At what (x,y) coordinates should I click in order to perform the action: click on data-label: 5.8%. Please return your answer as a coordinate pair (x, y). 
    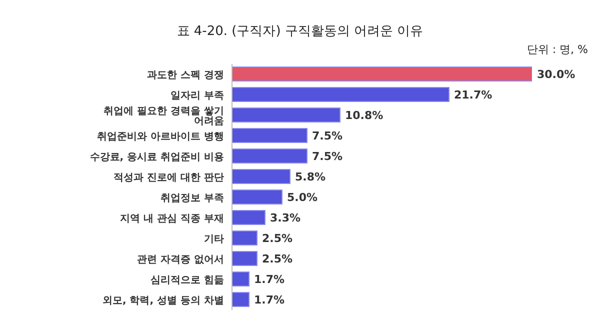
    Looking at the image, I should click on (310, 177).